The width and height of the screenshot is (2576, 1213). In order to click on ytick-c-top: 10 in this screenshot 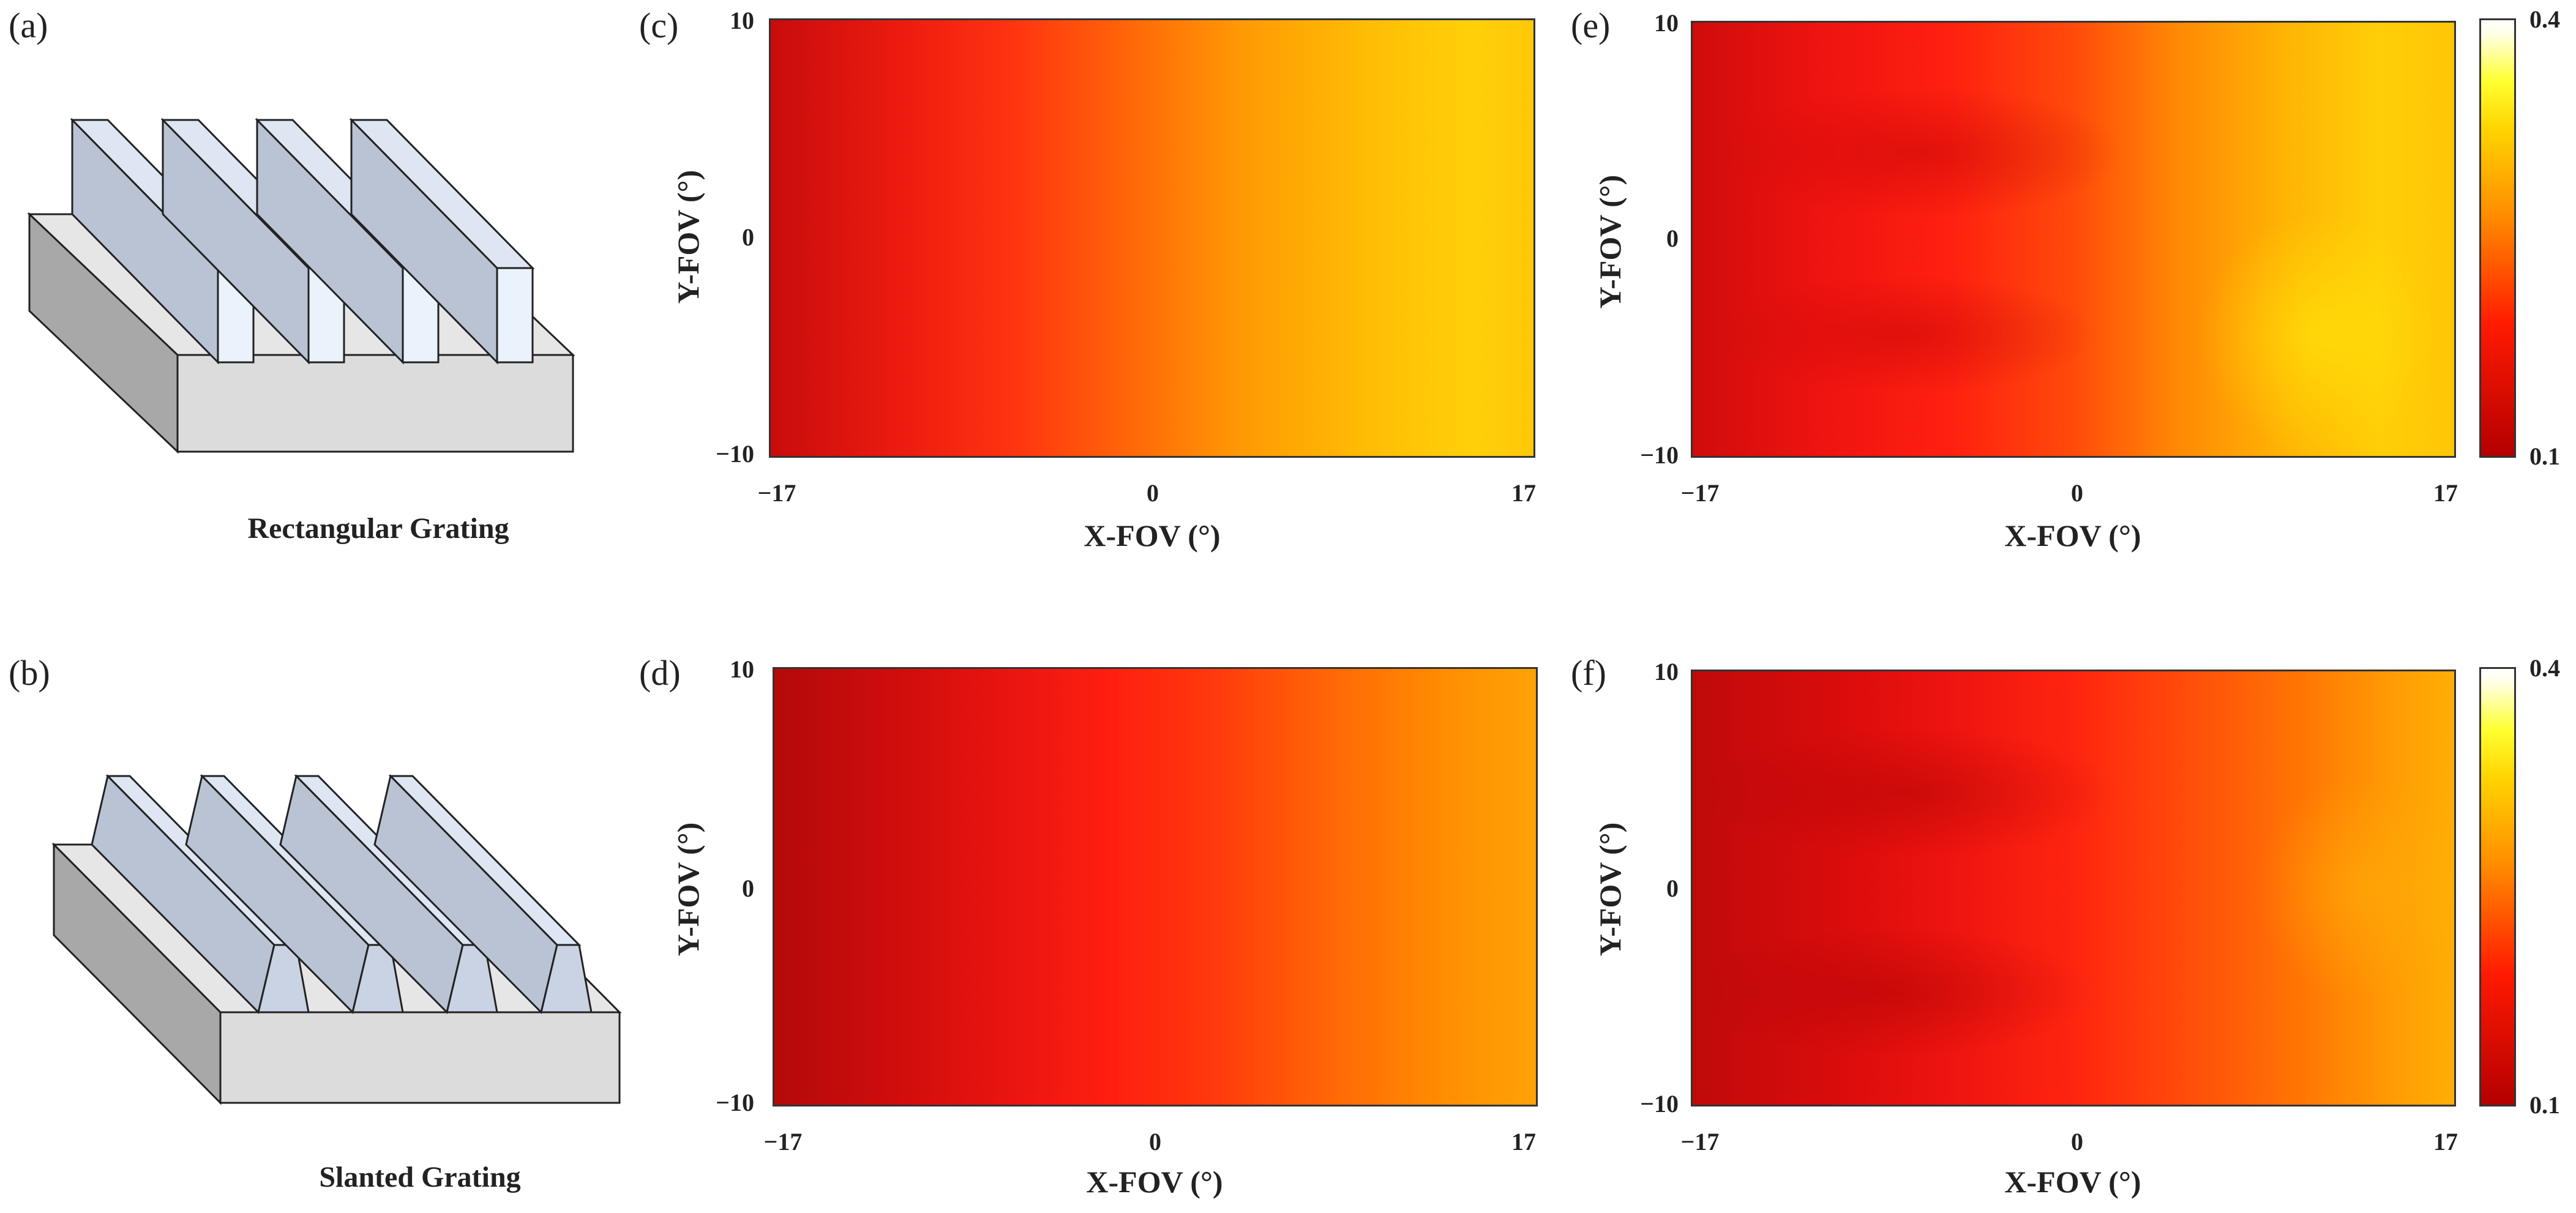, I will do `click(742, 20)`.